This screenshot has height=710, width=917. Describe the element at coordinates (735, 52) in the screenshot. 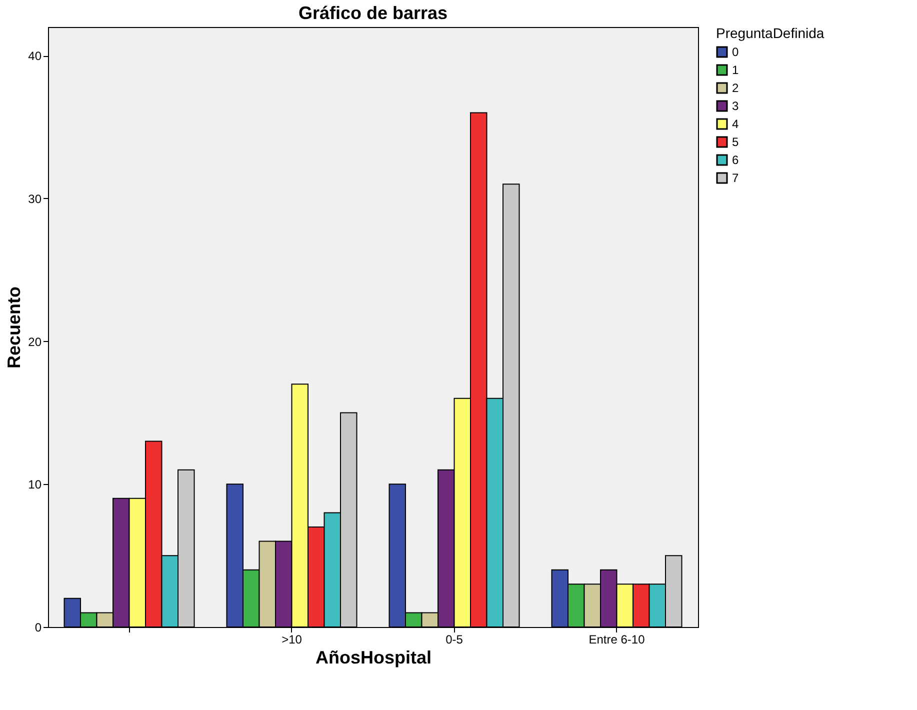

I see `legend-label: 0` at that location.